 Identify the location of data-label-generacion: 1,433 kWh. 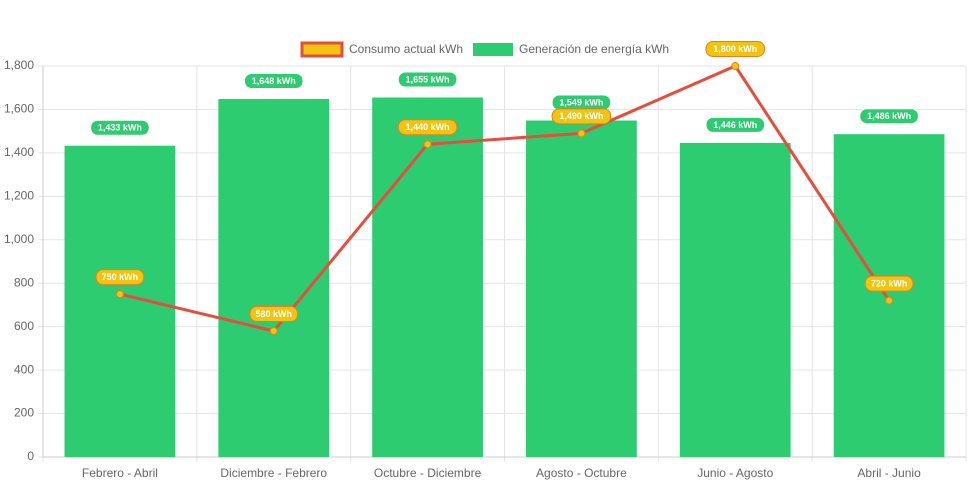
(120, 127).